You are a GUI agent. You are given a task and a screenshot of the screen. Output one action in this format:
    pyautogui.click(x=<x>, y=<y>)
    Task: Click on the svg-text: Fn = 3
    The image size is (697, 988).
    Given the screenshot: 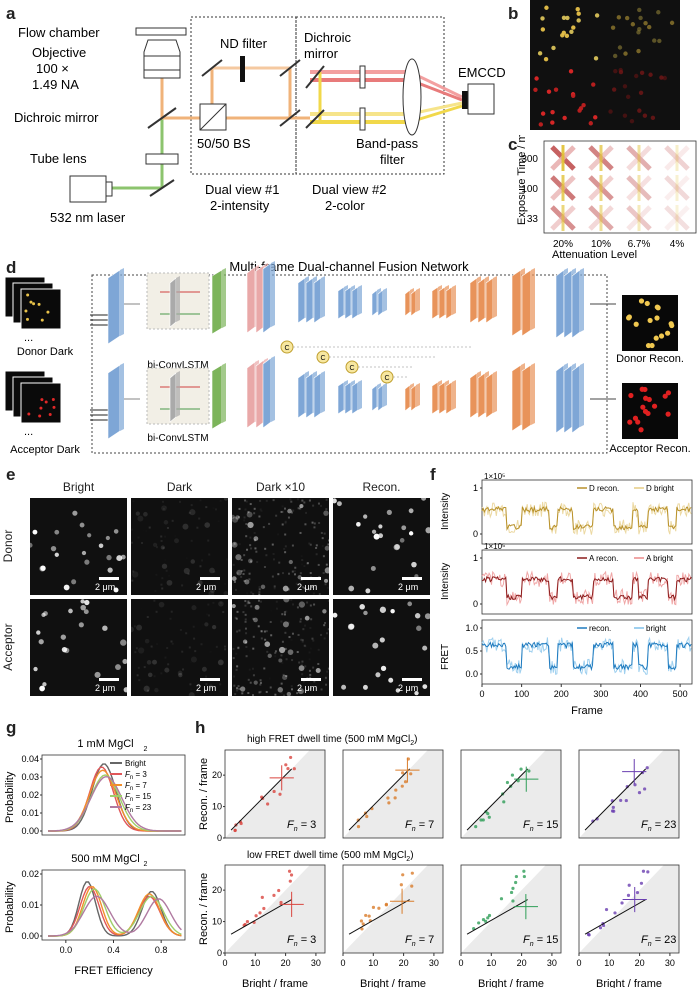 What is the action you would take?
    pyautogui.click(x=301, y=941)
    